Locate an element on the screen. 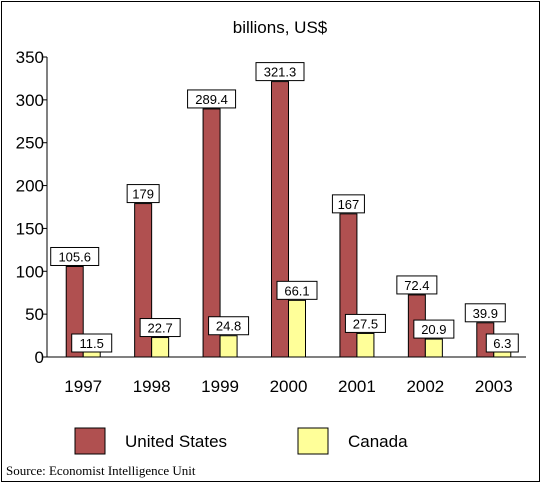 This screenshot has height=485, width=543. y-tick-label: 100 is located at coordinates (30, 271).